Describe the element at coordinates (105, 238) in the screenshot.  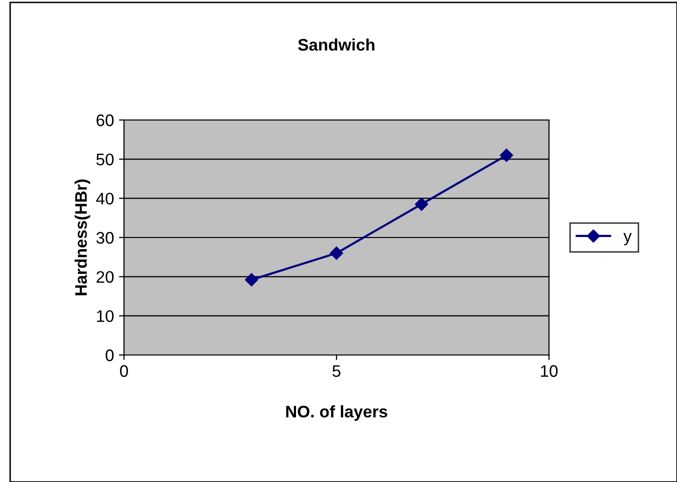
I see `y-tick-label: 30` at that location.